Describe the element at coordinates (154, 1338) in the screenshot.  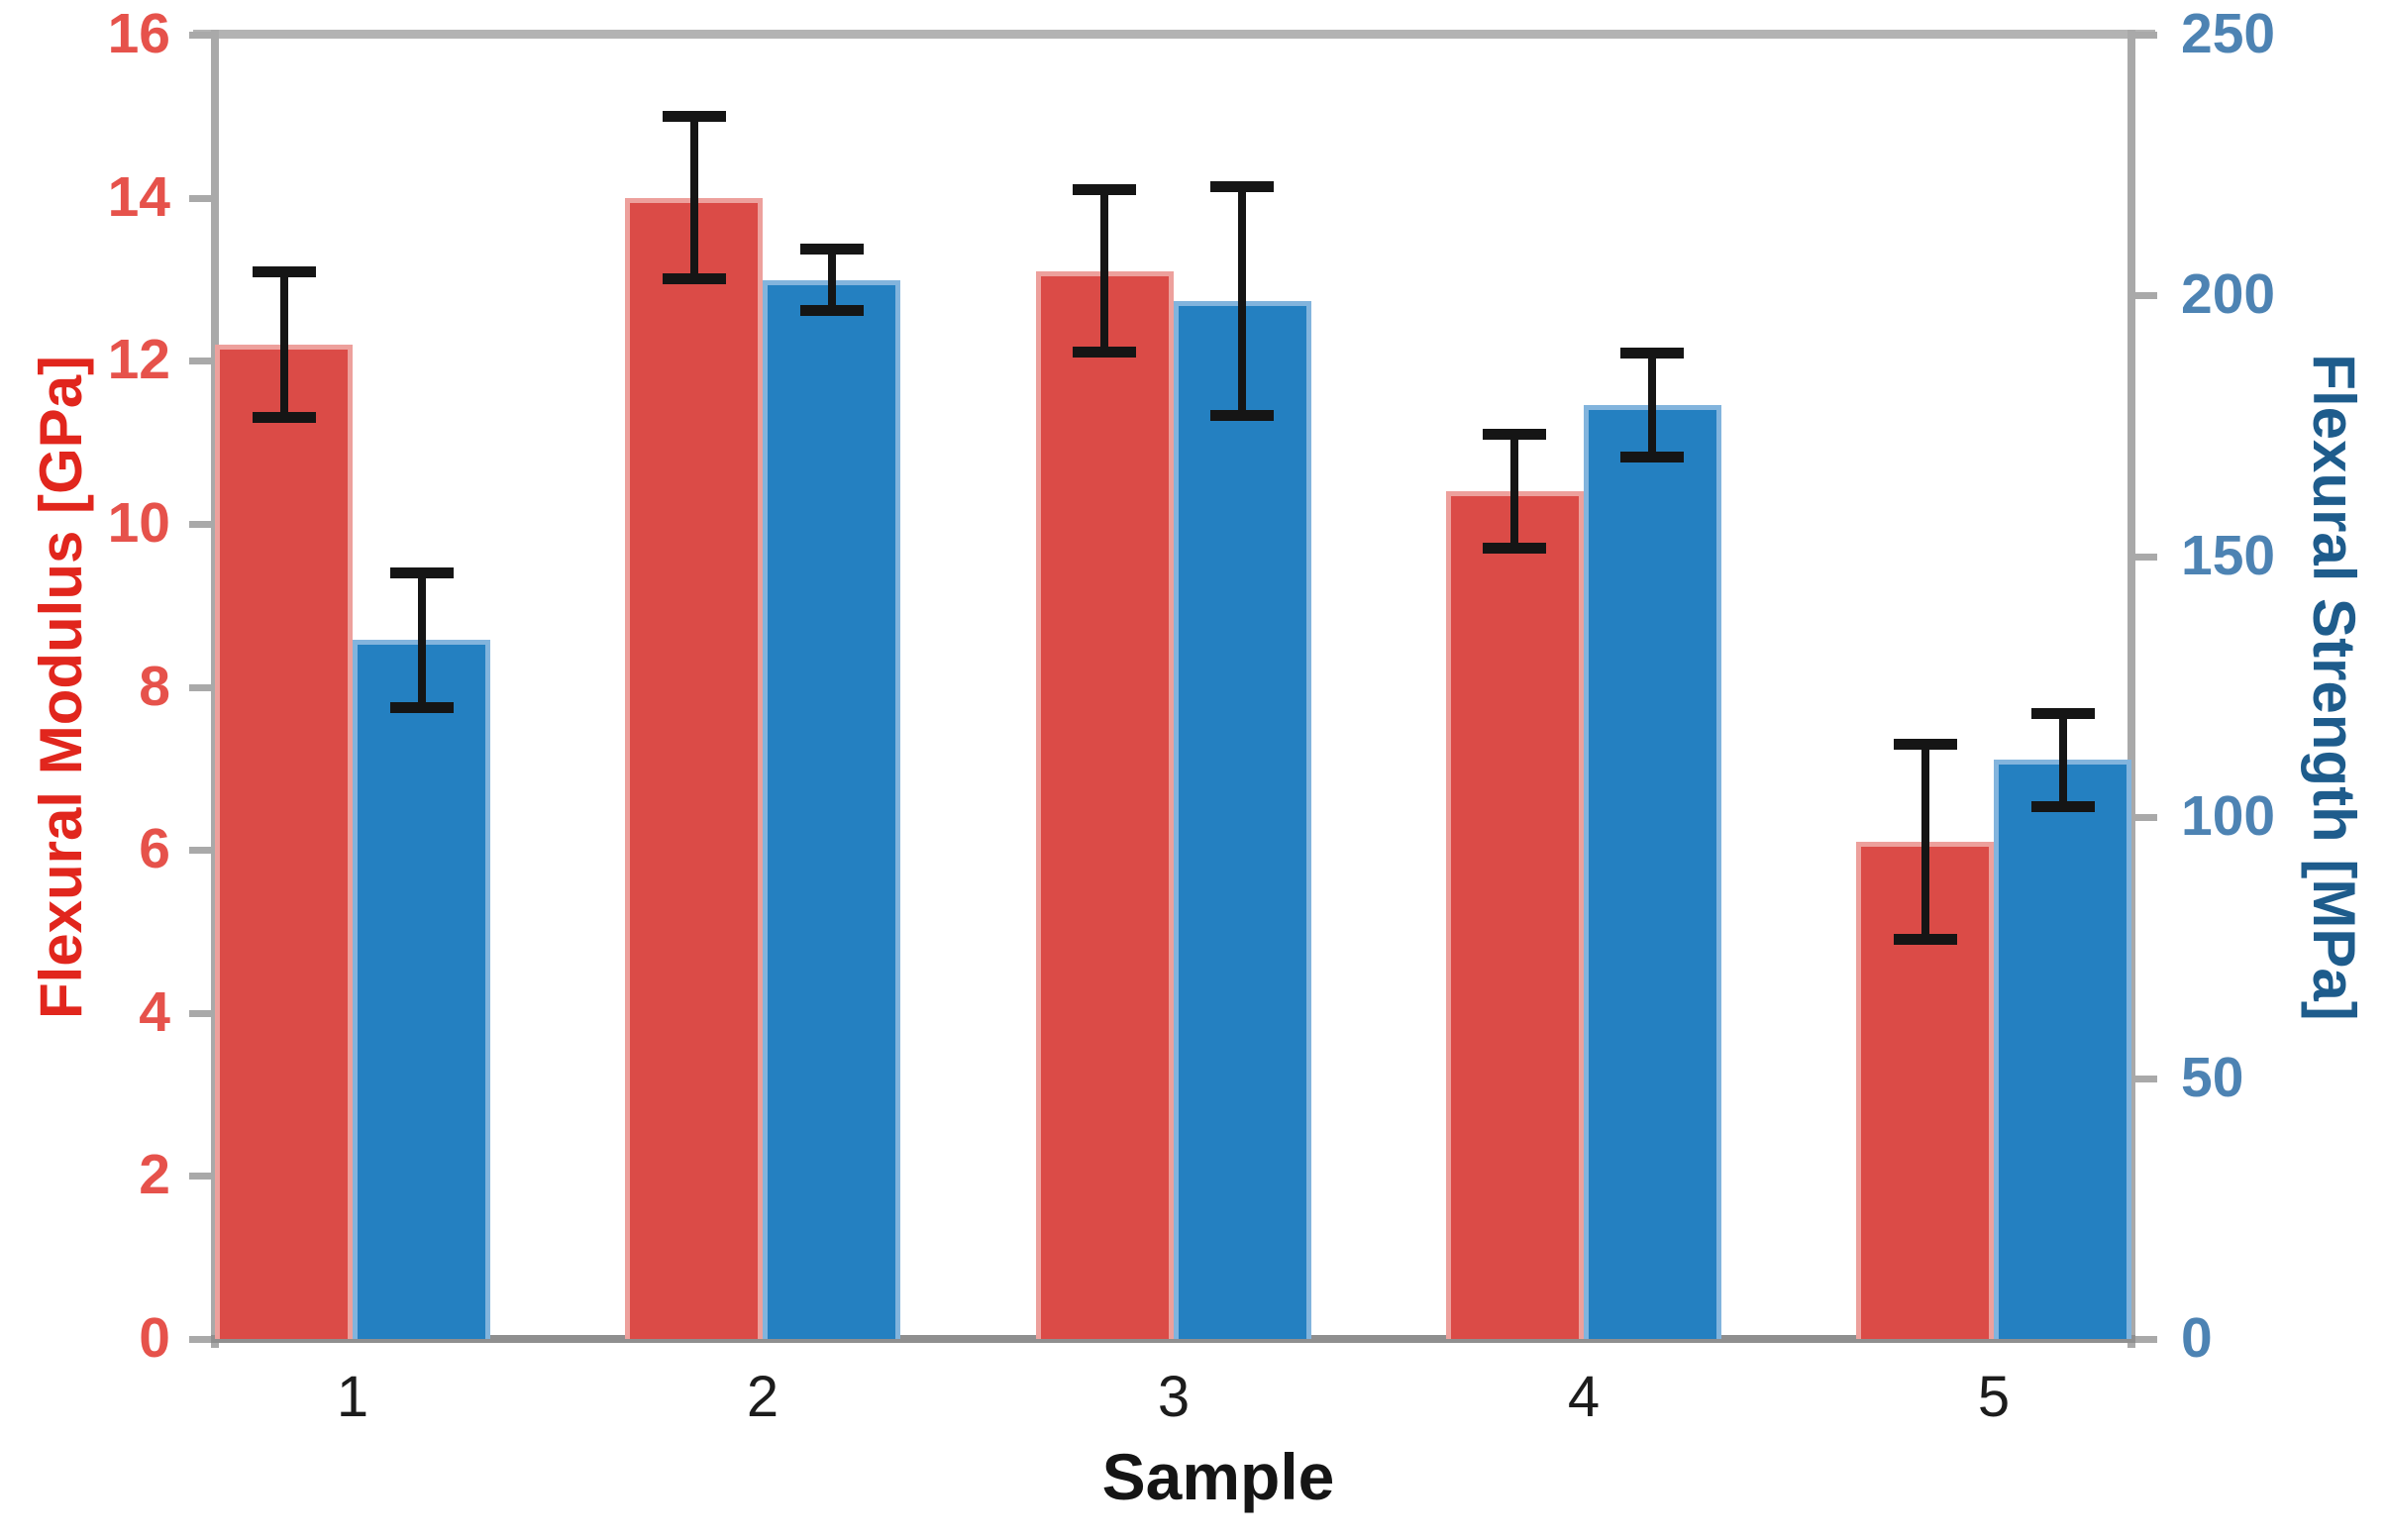
I see `left-axis-tick-label: 0` at that location.